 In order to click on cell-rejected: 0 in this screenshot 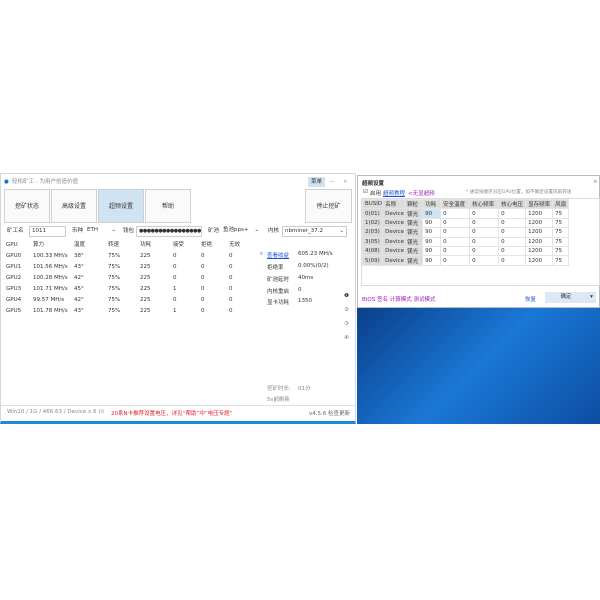, I will do `click(203, 256)`.